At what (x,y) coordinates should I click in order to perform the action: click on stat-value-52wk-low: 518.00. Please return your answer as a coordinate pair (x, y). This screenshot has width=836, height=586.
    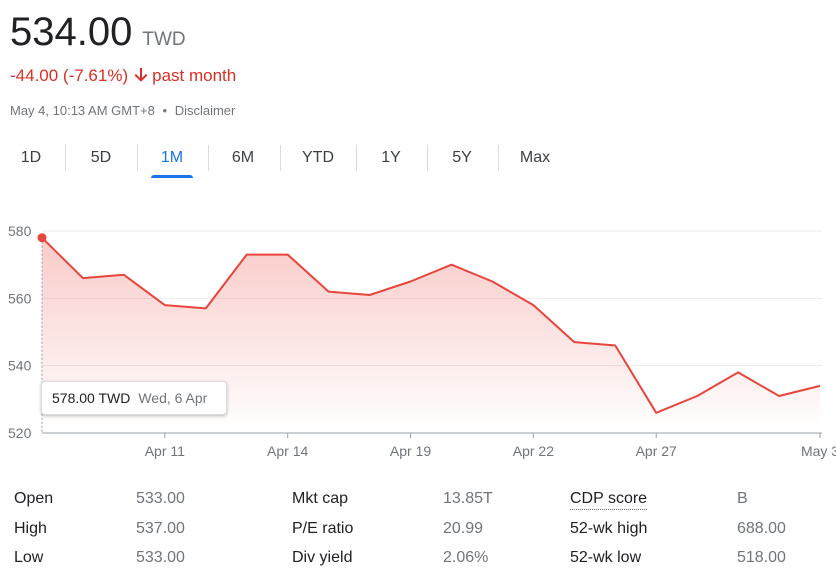
    Looking at the image, I should click on (761, 557).